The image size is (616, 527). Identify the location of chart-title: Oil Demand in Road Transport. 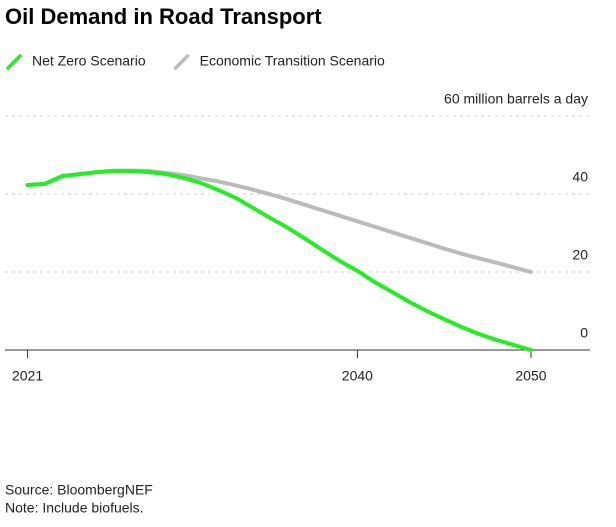
(163, 16).